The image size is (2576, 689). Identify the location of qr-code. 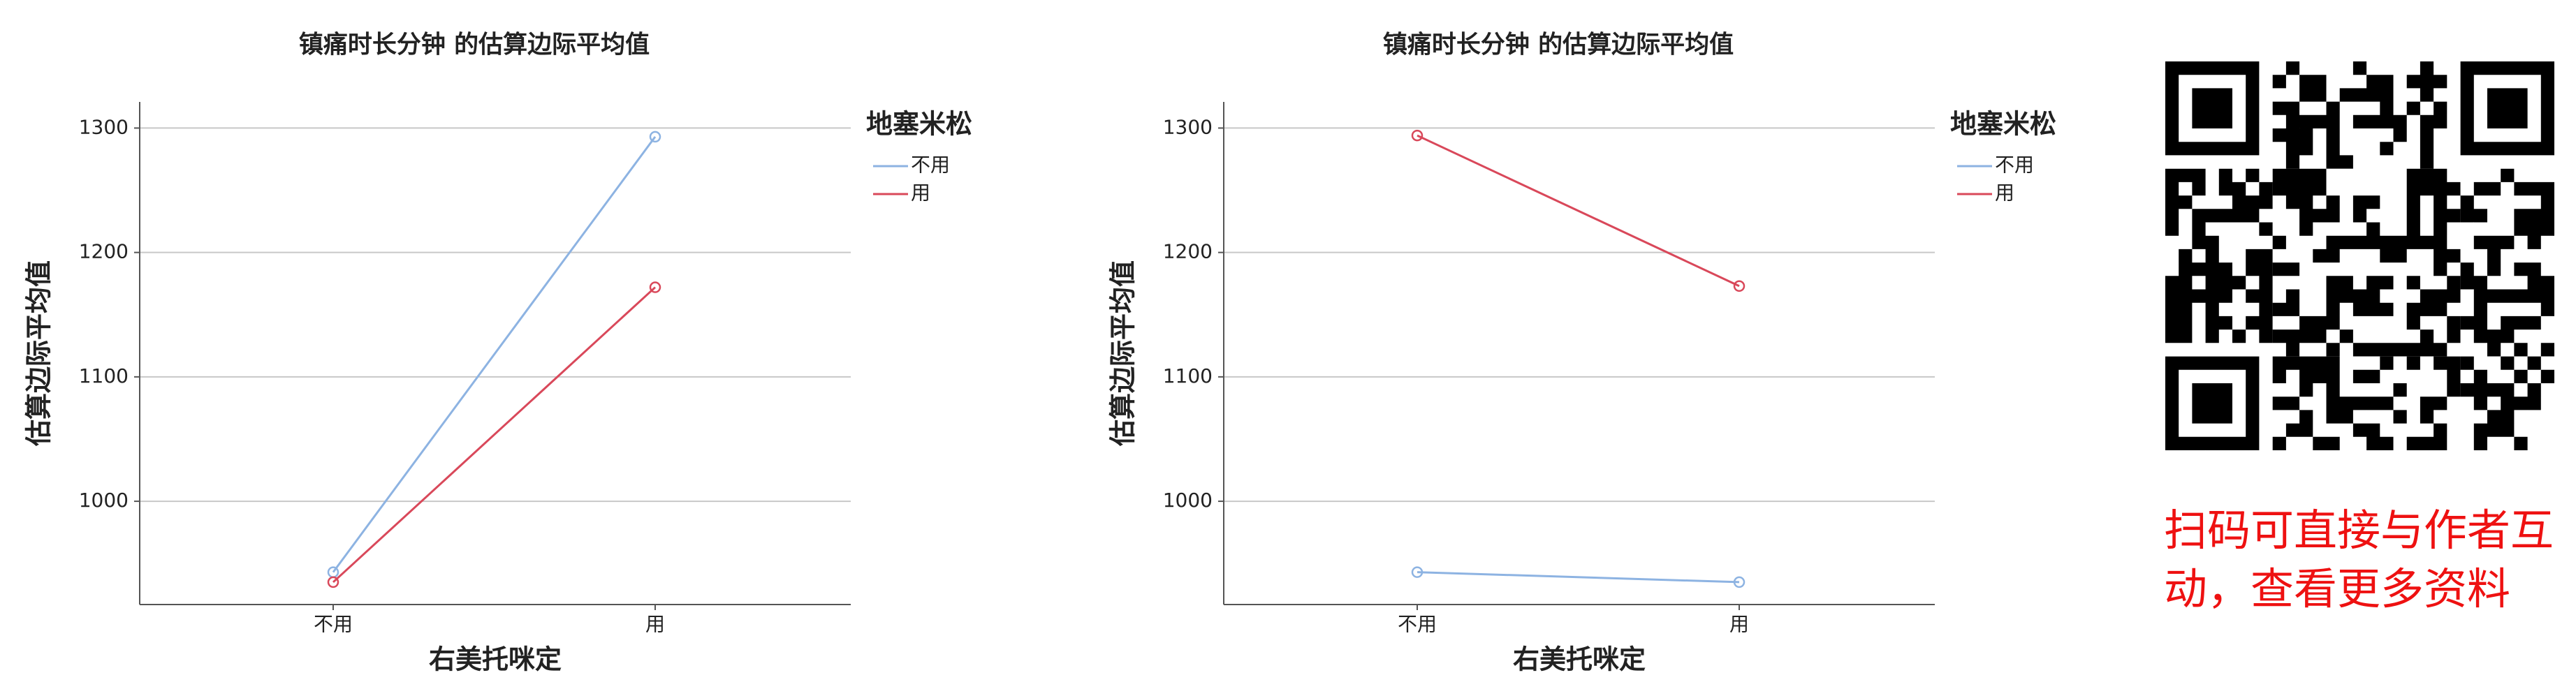
(2359, 255).